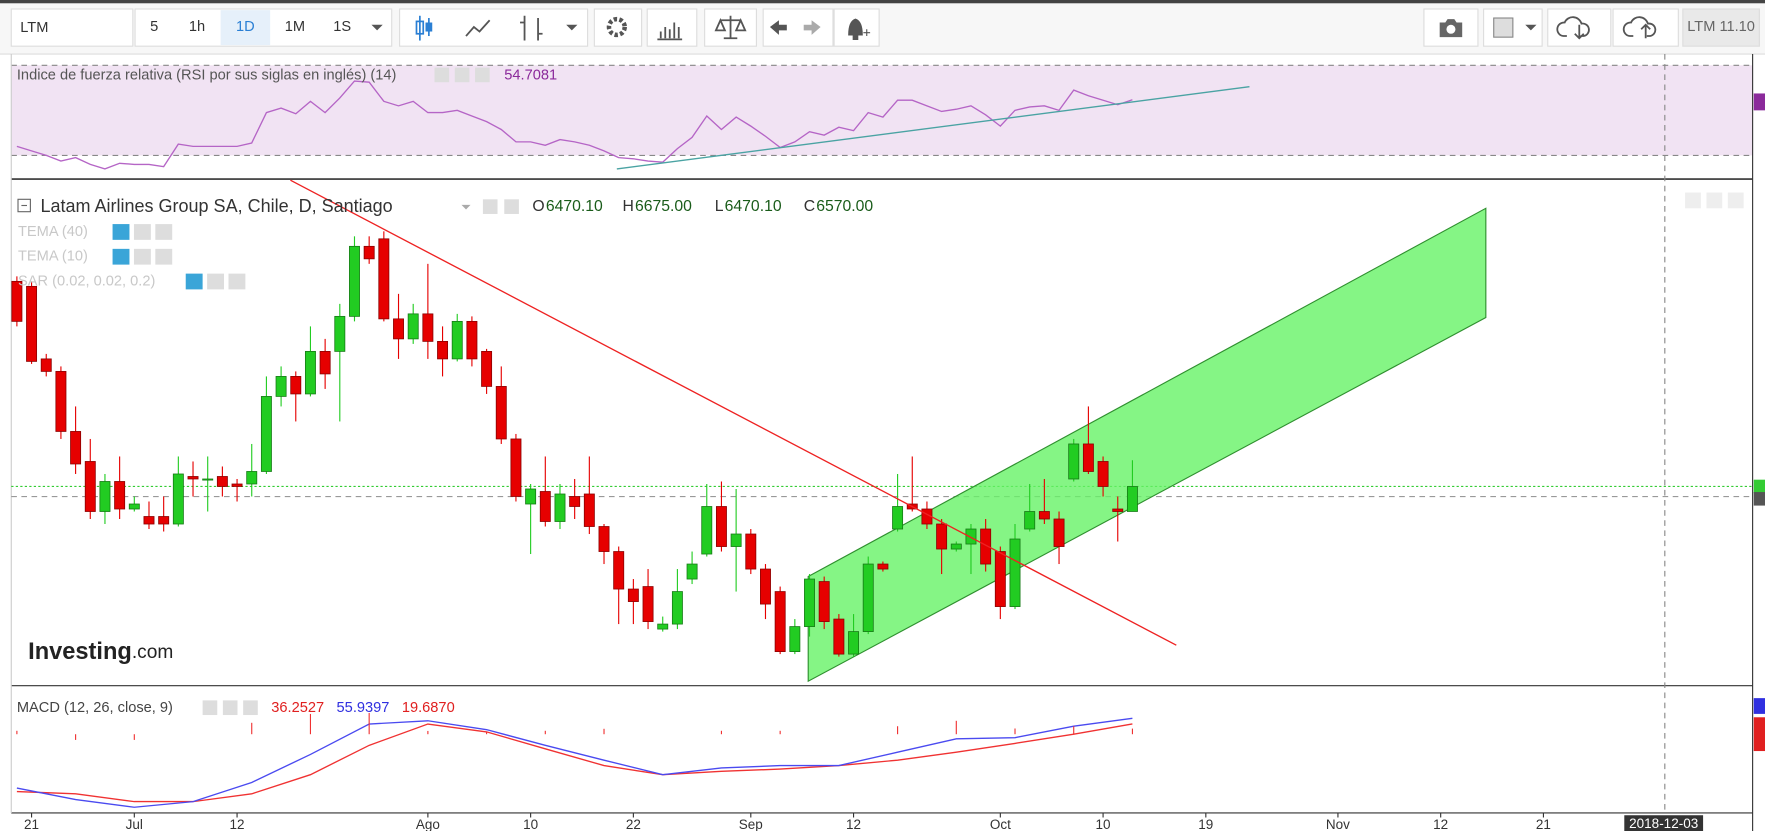 The height and width of the screenshot is (831, 1765). I want to click on undo-icon, so click(778, 27).